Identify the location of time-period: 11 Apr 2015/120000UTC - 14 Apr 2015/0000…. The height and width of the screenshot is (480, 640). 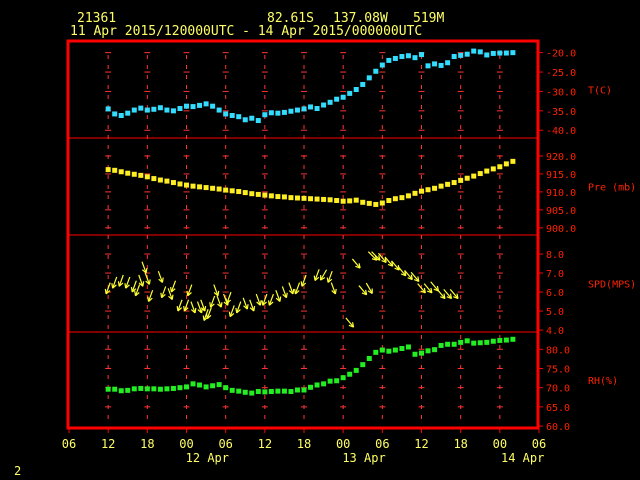
(246, 31).